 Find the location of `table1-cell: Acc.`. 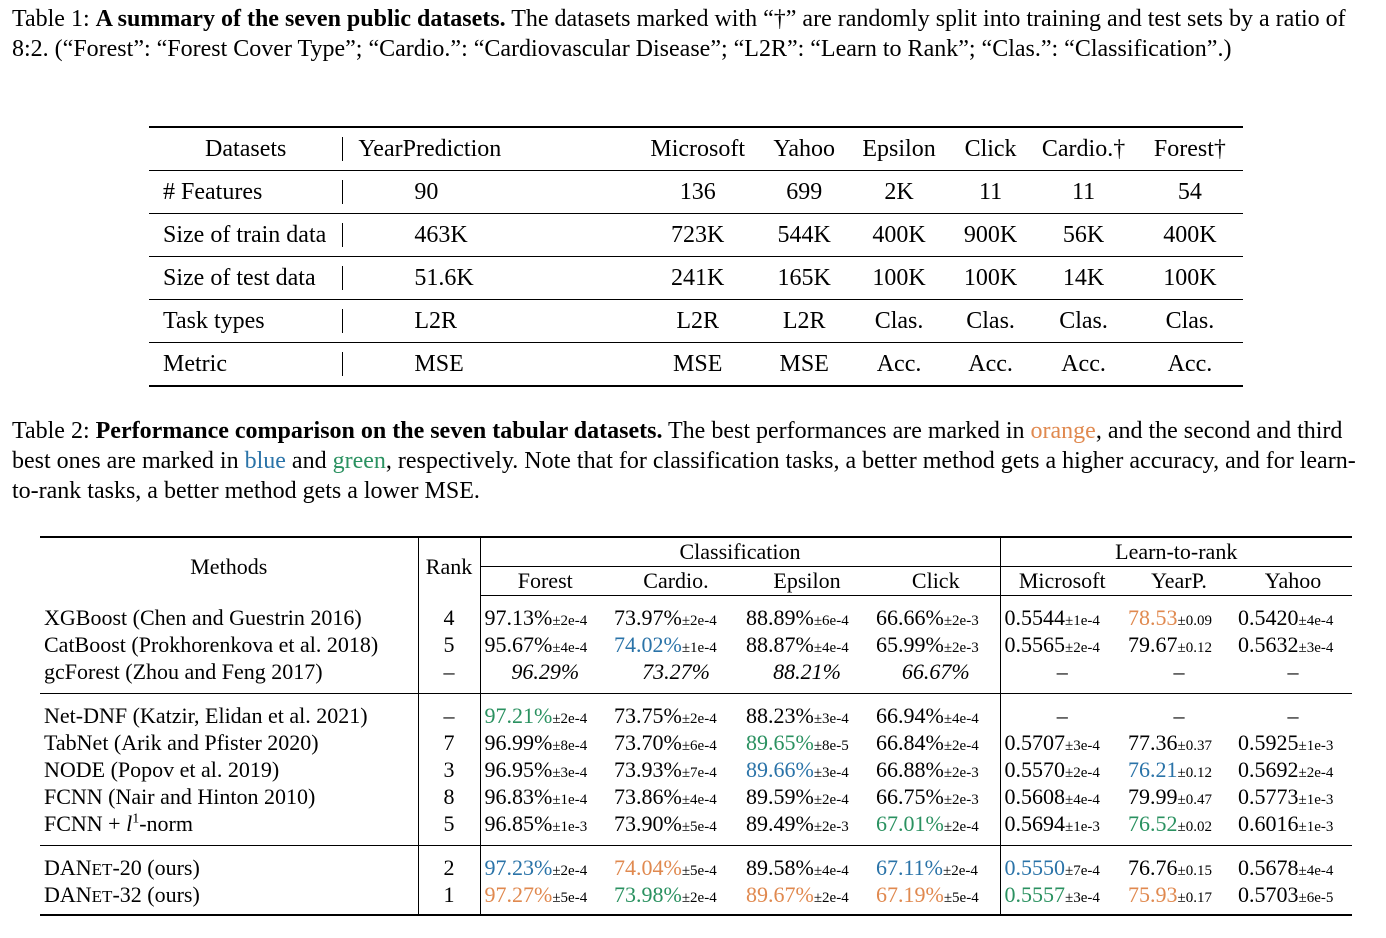

table1-cell: Acc. is located at coordinates (990, 363).